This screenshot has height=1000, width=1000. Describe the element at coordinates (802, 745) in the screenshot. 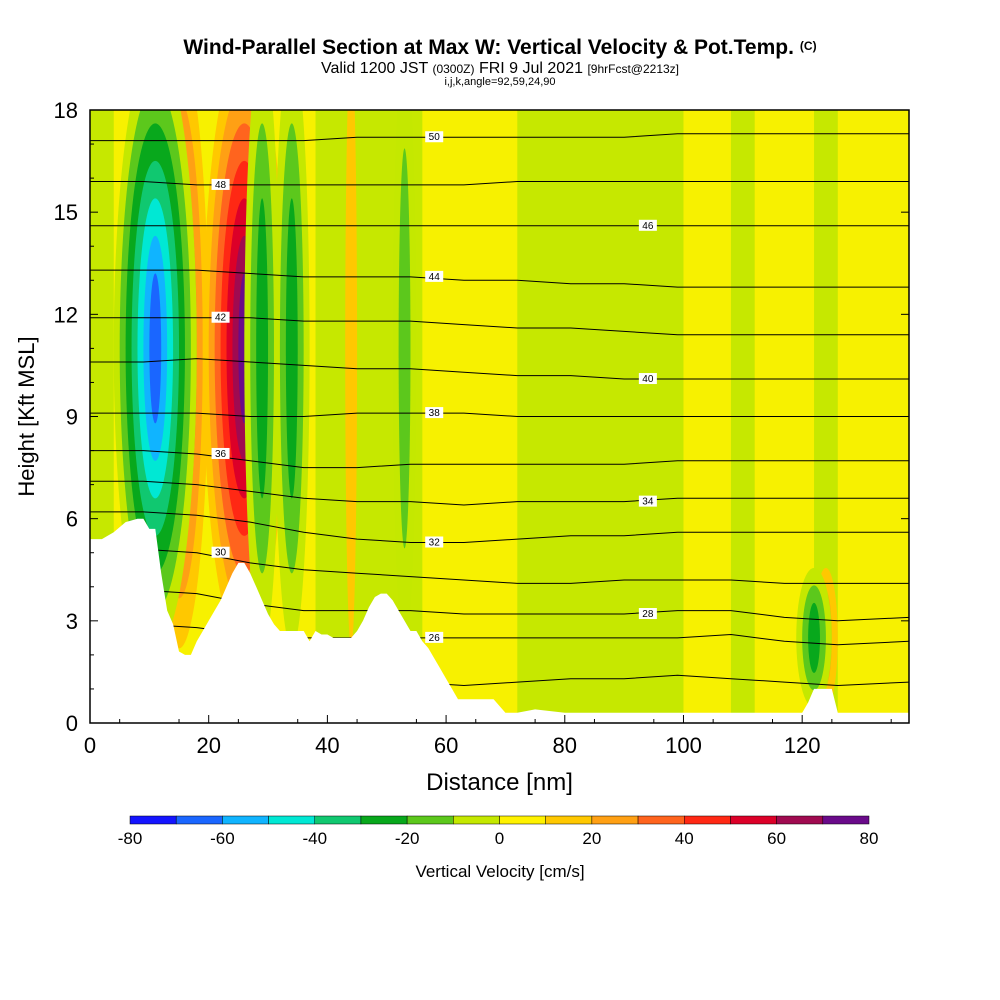

I see `x-tick-label: 120` at that location.